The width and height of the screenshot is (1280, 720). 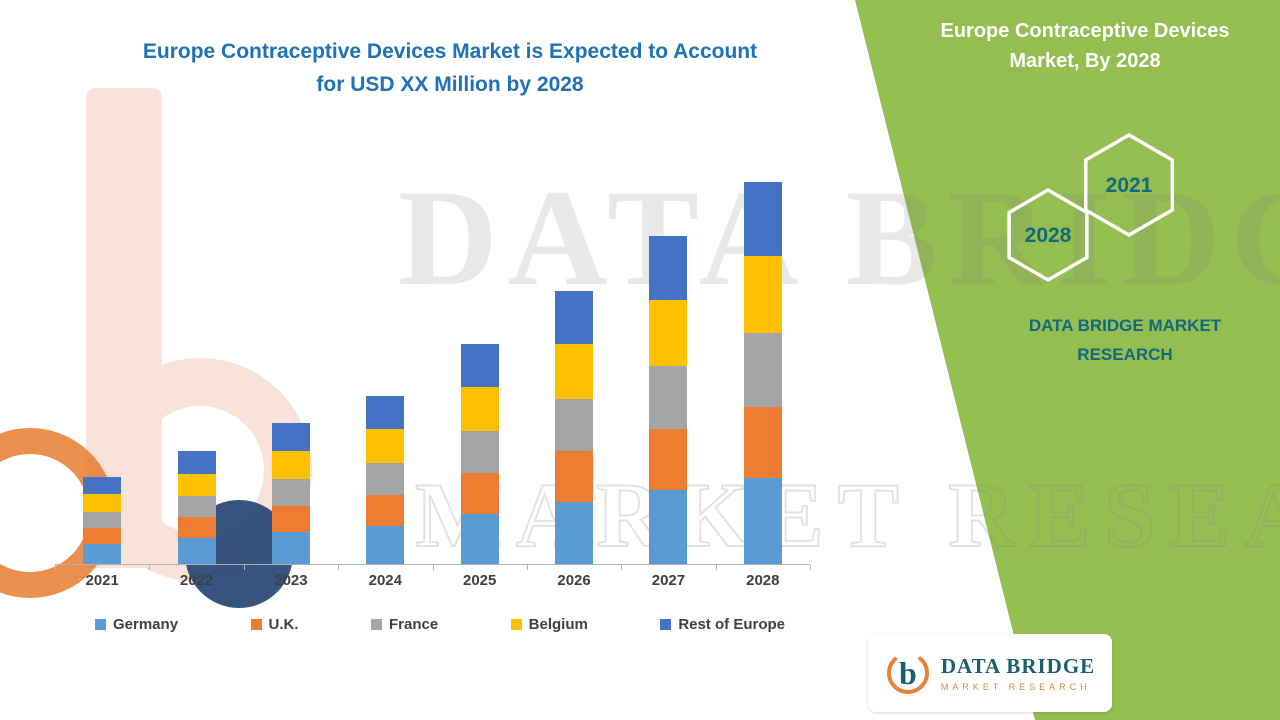 I want to click on logo-subtitle-text: MARKET RESEARCH, so click(x=1015, y=687).